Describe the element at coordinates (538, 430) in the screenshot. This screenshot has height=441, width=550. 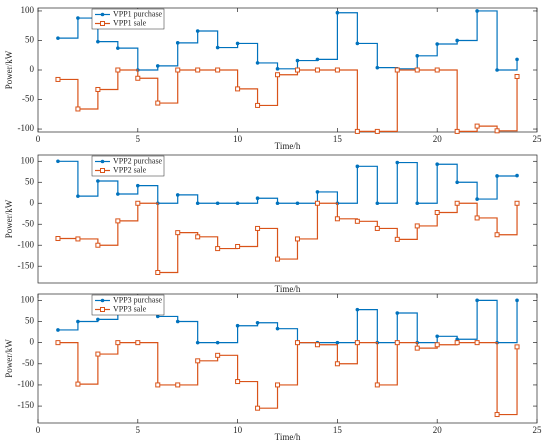
I see `x-tick-label: 25` at that location.